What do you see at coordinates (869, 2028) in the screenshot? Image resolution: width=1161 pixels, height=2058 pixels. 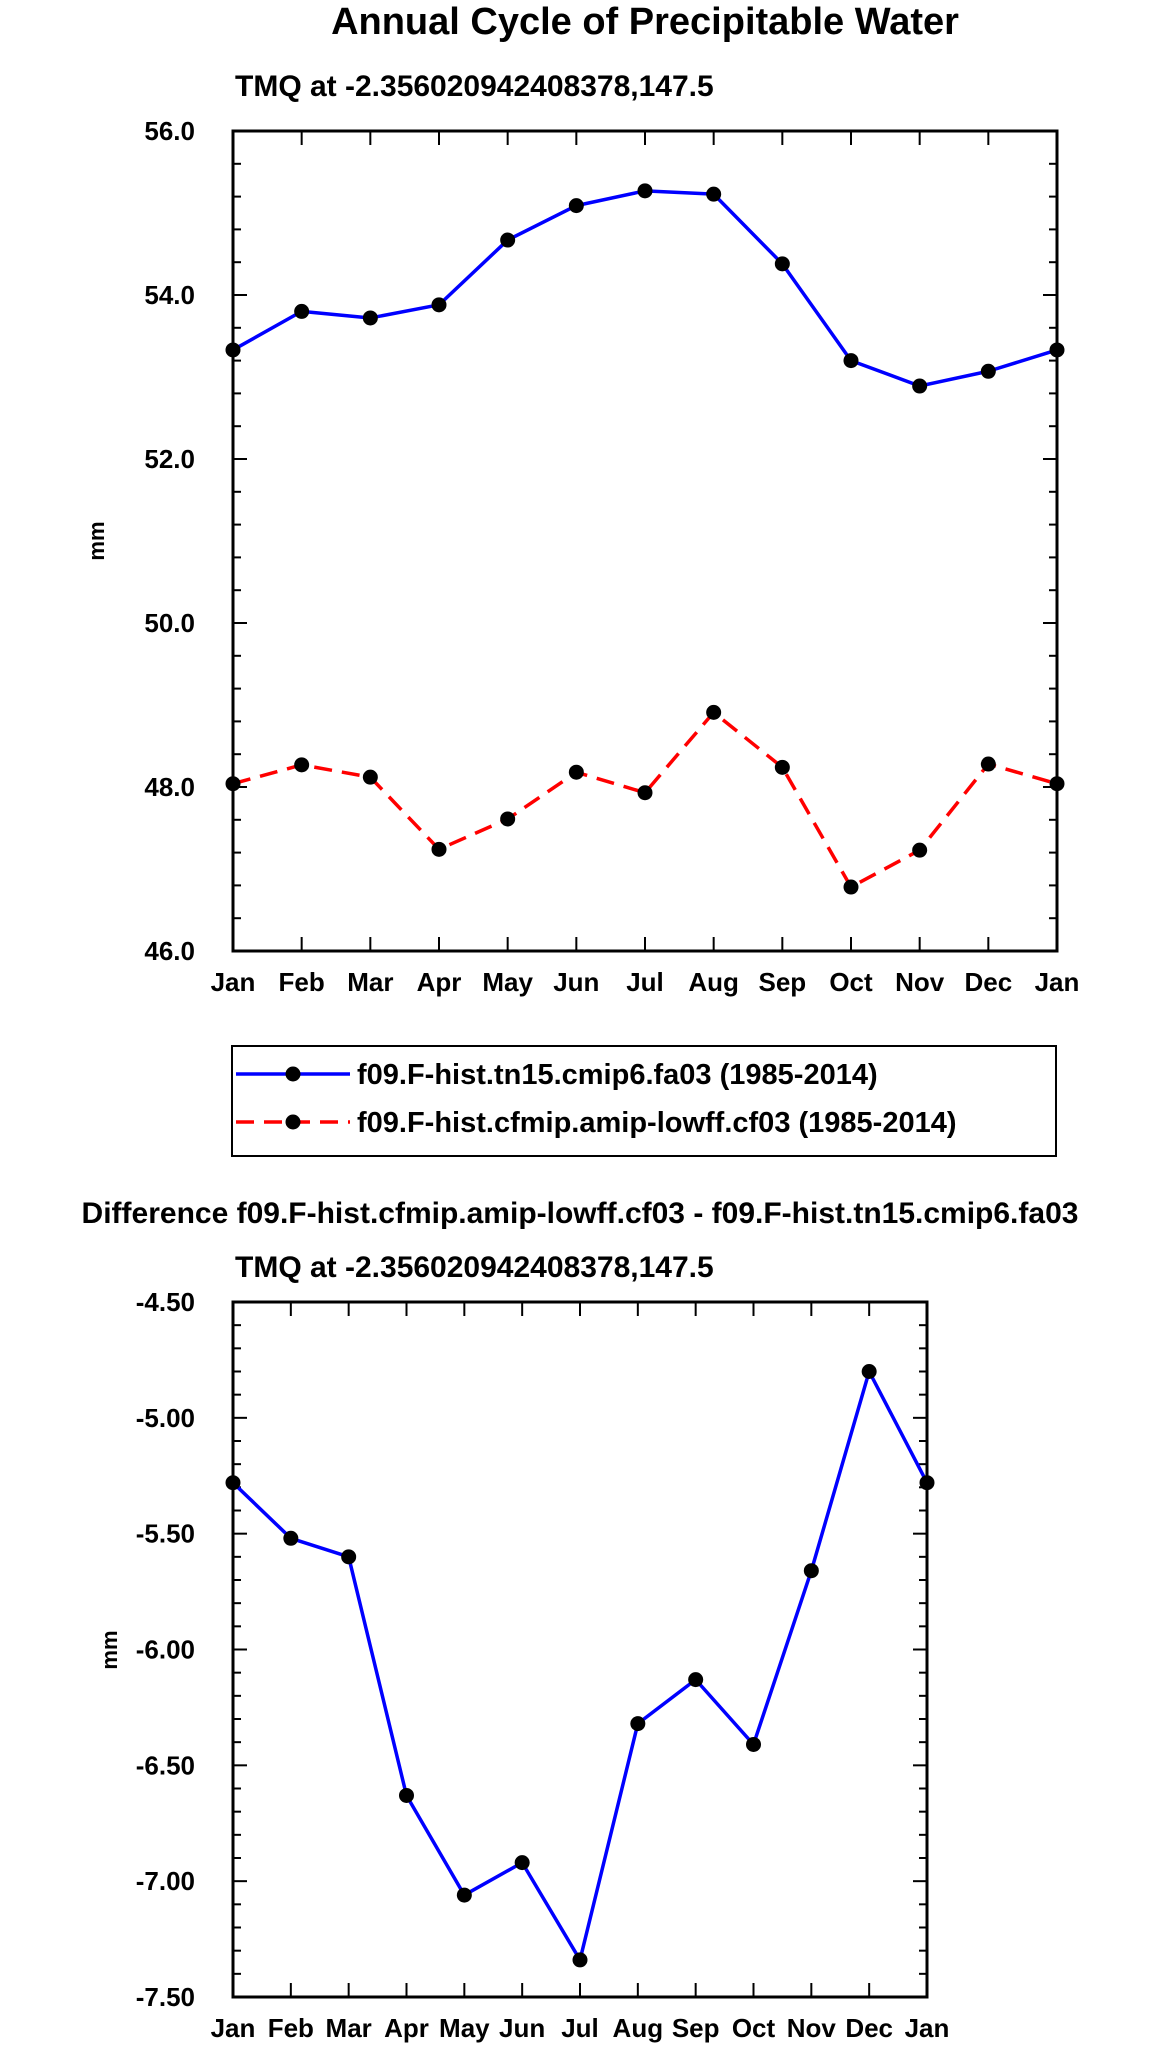 I see `bottom-chart-xtick-label: Dec` at bounding box center [869, 2028].